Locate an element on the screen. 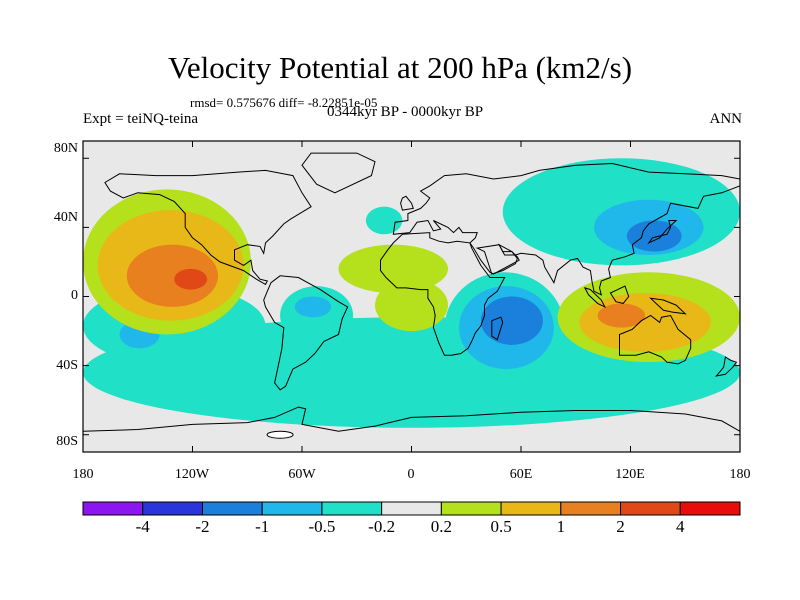 This screenshot has width=800, height=600. colorbar-level-label: -2 is located at coordinates (202, 526).